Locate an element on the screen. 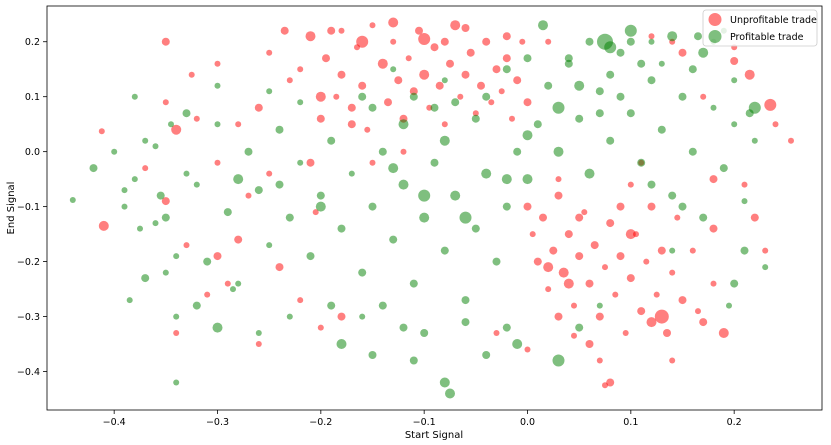 The height and width of the screenshot is (445, 831). legend-marker-unprofitable is located at coordinates (715, 19).